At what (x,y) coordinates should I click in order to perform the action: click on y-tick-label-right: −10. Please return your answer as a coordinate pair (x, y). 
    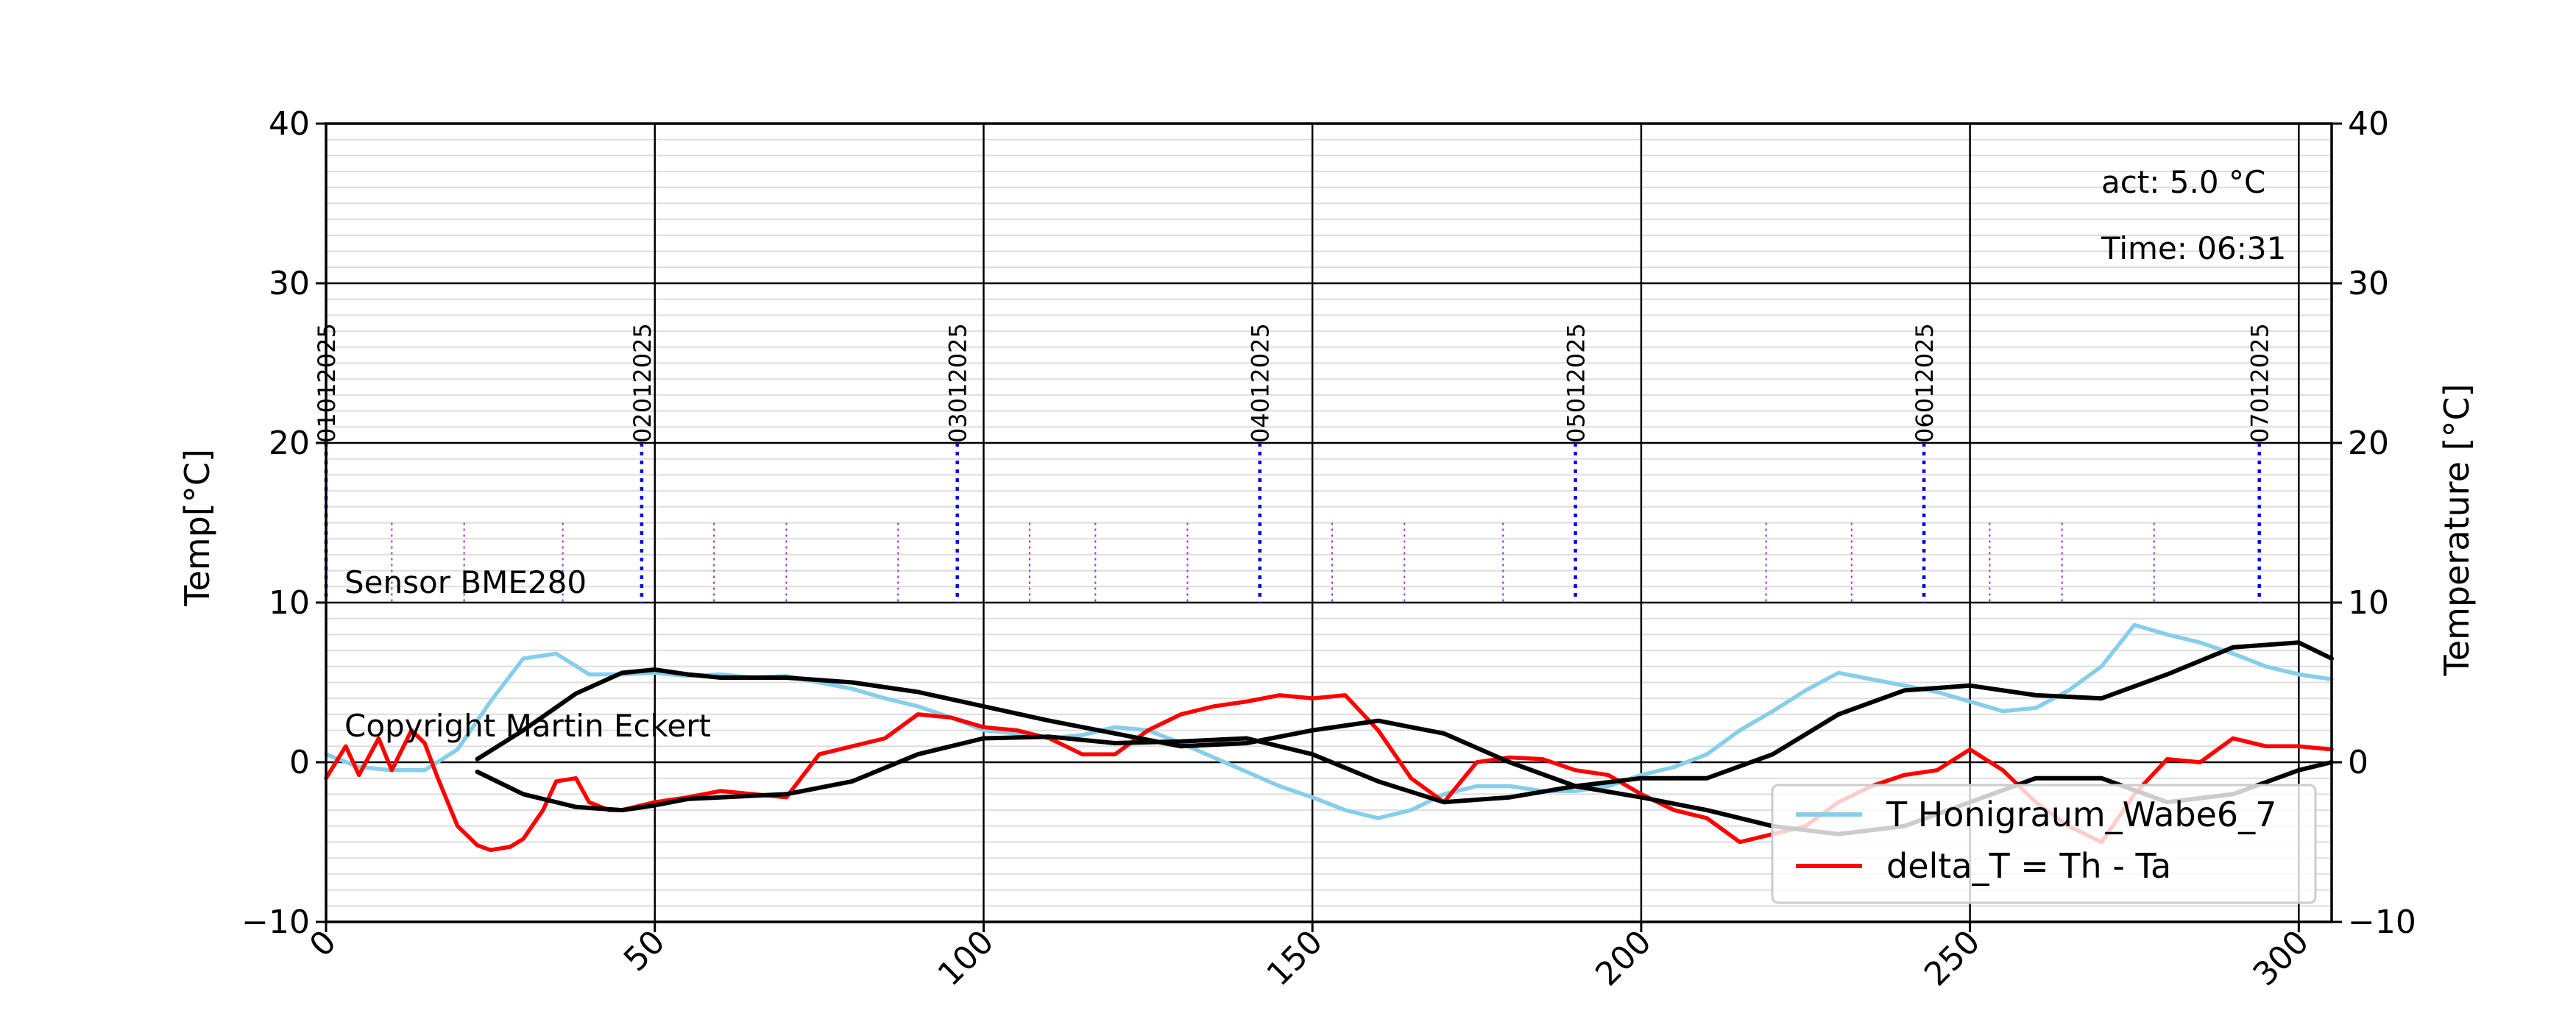
    Looking at the image, I should click on (2382, 922).